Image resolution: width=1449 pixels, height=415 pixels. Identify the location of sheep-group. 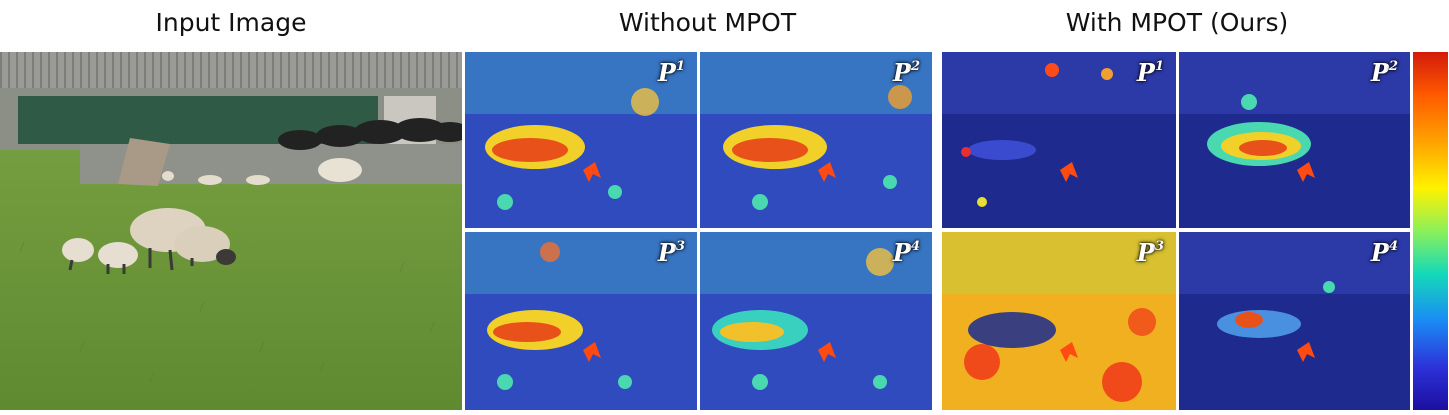
(149, 241).